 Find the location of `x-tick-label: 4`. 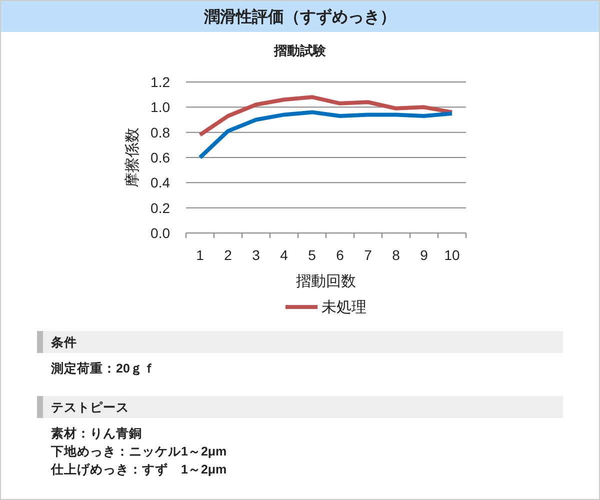

x-tick-label: 4 is located at coordinates (284, 255).